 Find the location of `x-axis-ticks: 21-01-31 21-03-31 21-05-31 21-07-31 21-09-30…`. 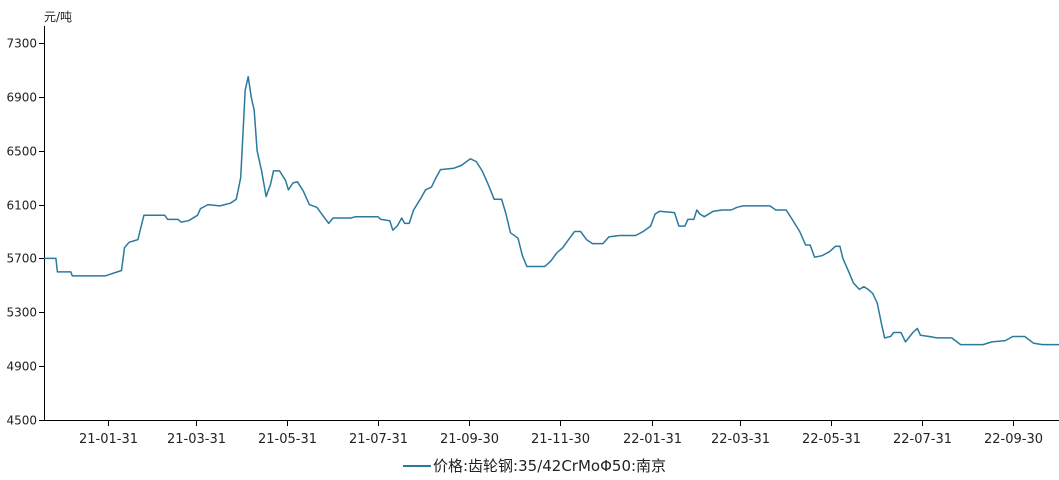

x-axis-ticks: 21-01-31 21-03-31 21-05-31 21-07-31 21-09-30… is located at coordinates (561, 433).